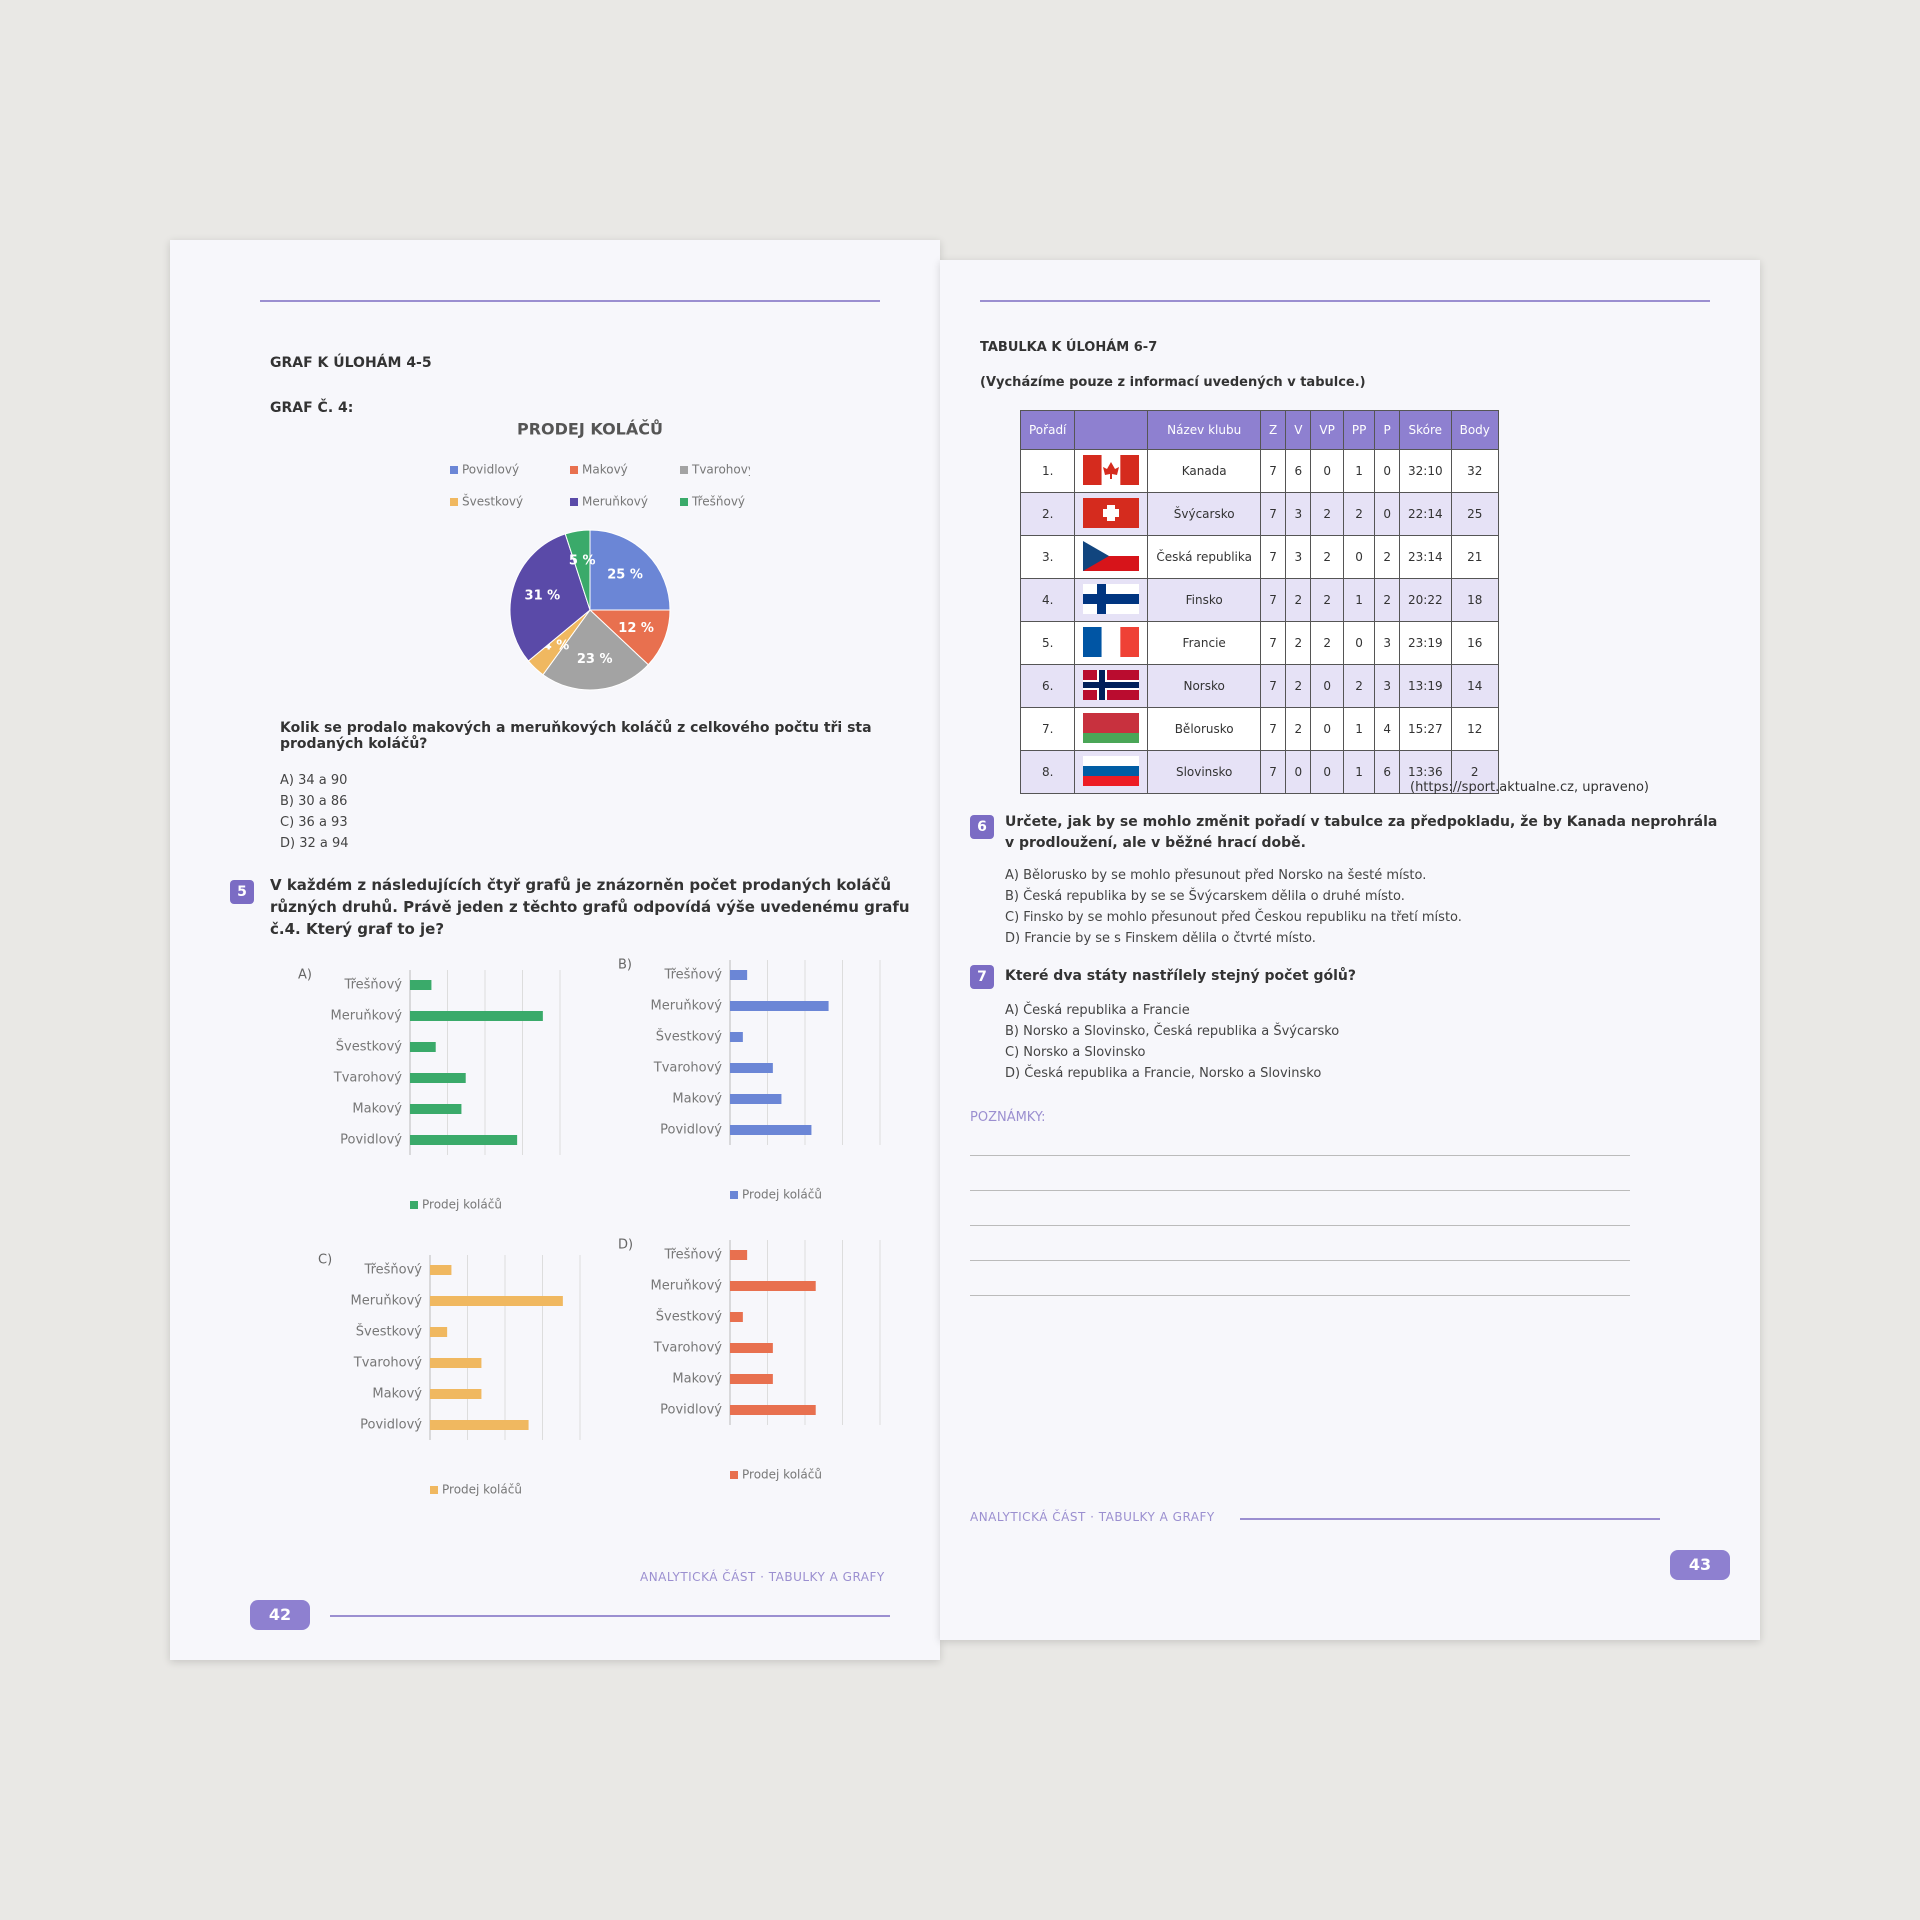 This screenshot has width=1920, height=1920. What do you see at coordinates (615, 502) in the screenshot?
I see `legend-label: Meruňkový` at bounding box center [615, 502].